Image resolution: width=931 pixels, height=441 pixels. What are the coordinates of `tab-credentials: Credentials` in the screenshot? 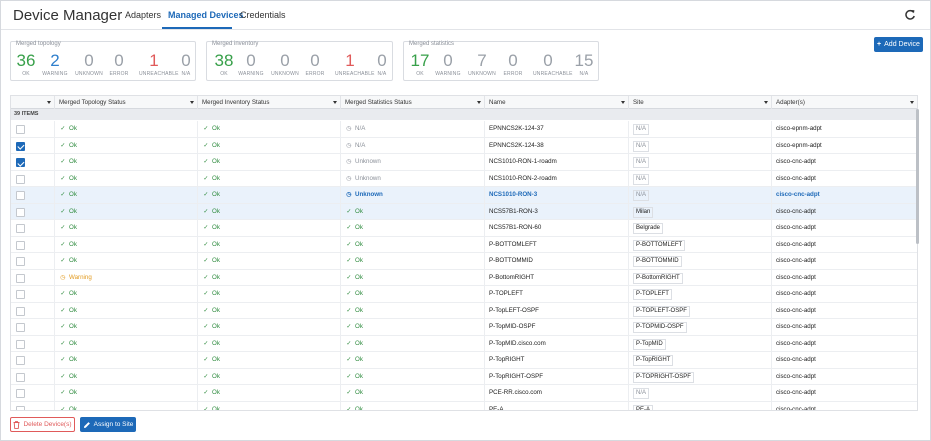 It's located at (263, 15).